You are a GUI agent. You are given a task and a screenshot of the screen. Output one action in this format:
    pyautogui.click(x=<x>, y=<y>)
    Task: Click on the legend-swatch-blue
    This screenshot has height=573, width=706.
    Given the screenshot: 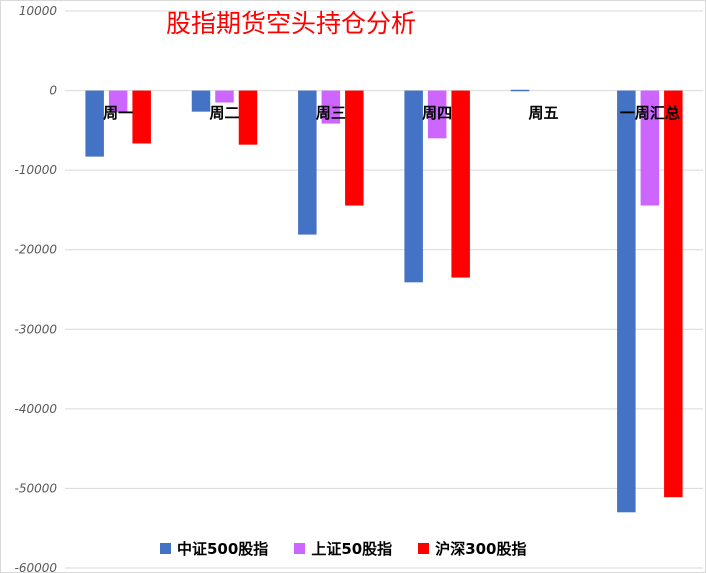 What is the action you would take?
    pyautogui.click(x=165, y=548)
    